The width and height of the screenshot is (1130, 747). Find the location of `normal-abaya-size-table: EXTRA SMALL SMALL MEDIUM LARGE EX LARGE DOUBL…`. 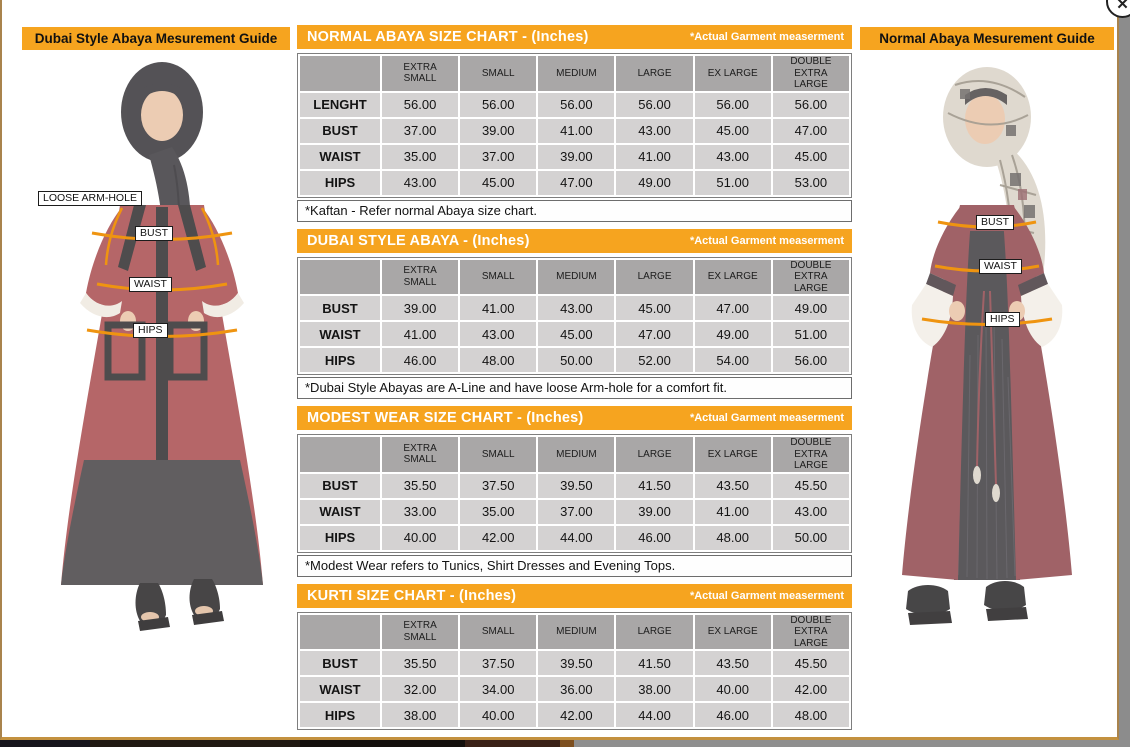

normal-abaya-size-table: EXTRA SMALL SMALL MEDIUM LARGE EX LARGE DOUBL… is located at coordinates (574, 125).